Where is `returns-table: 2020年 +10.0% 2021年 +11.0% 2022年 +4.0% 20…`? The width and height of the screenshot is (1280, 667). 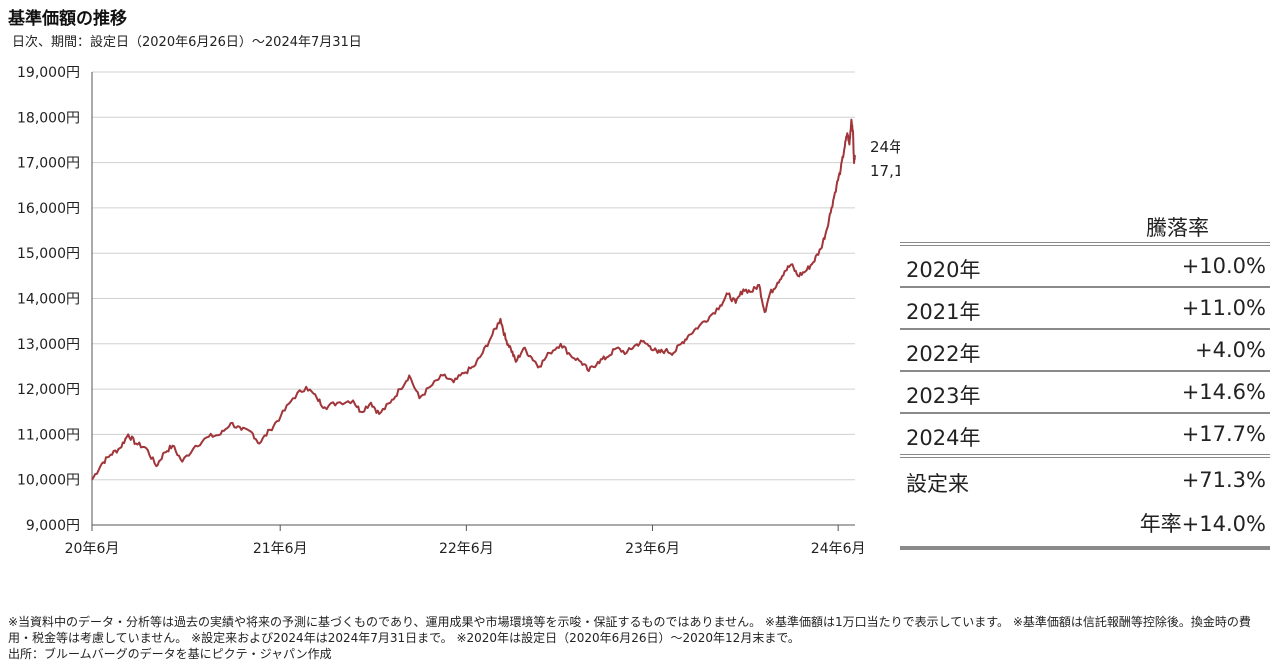
returns-table: 2020年 +10.0% 2021年 +11.0% 2022年 +4.0% 20… is located at coordinates (1085, 396).